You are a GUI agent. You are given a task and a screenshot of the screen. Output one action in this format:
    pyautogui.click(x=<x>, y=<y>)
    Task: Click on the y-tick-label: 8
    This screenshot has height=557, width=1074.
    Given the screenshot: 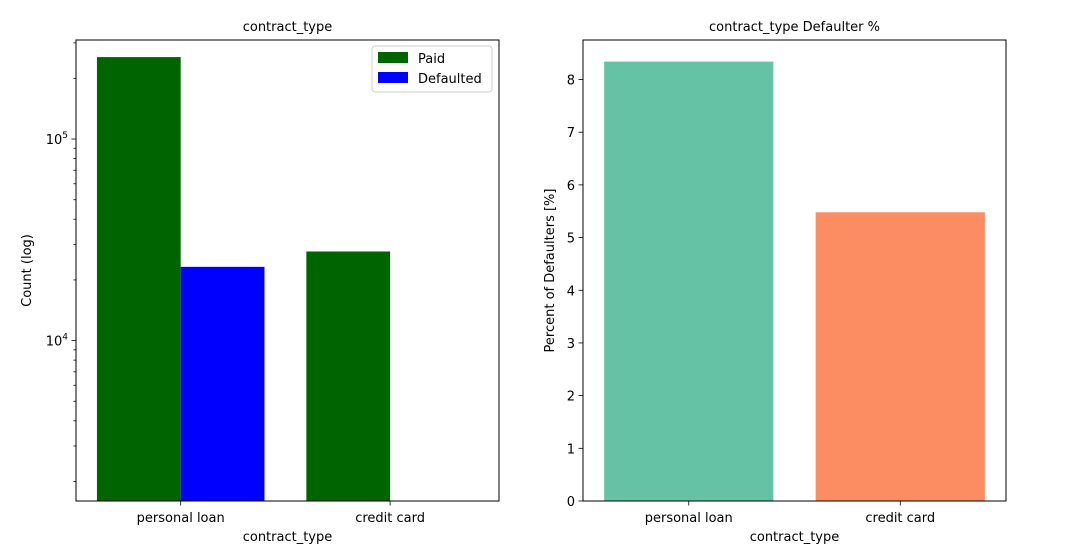 What is the action you would take?
    pyautogui.click(x=571, y=81)
    